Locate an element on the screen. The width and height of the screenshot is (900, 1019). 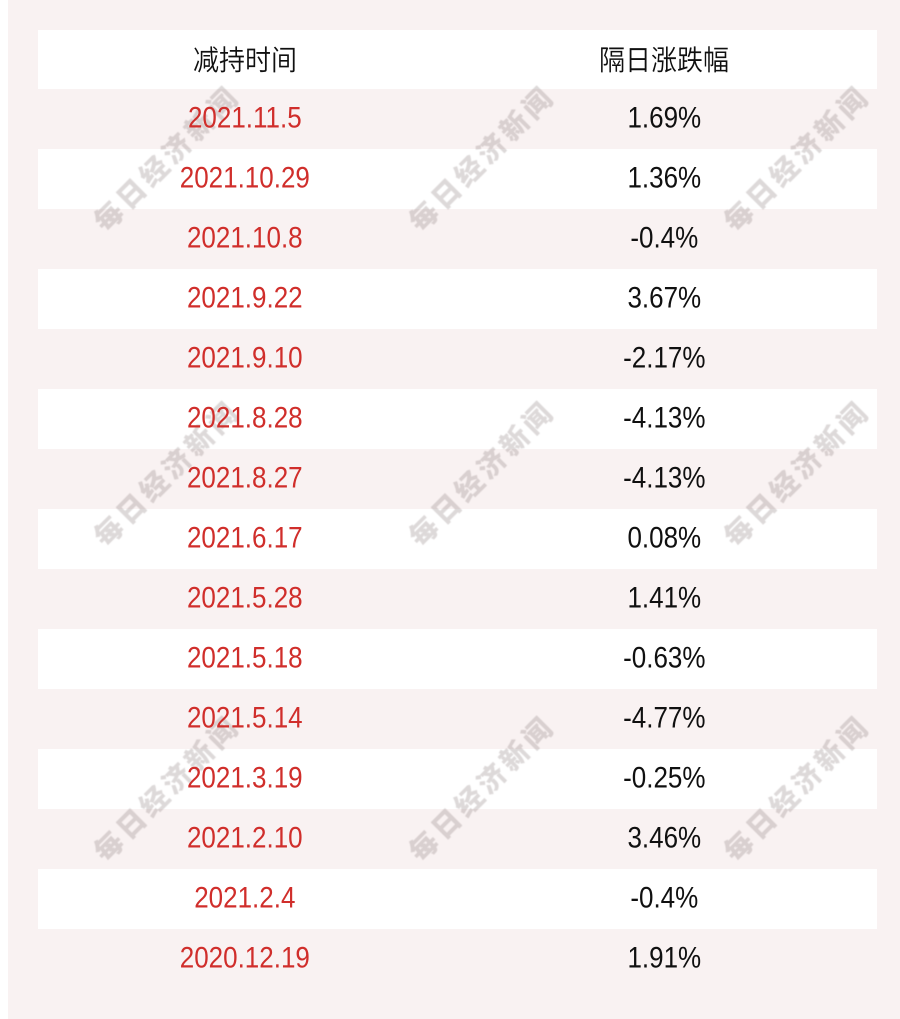
column-header-change: 隔日涨跌幅 is located at coordinates (664, 59).